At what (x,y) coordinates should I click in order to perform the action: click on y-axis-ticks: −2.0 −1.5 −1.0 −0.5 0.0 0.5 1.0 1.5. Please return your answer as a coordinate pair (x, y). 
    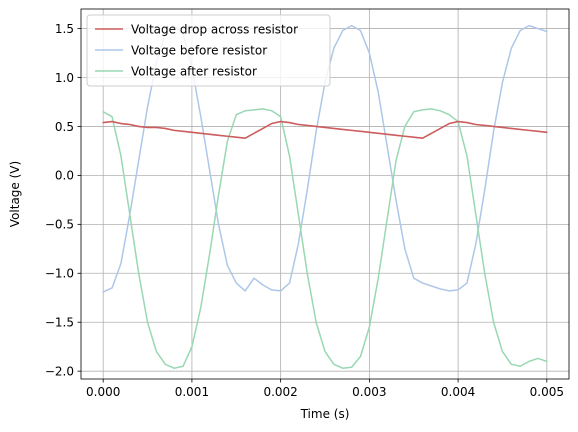
    Looking at the image, I should click on (63, 200).